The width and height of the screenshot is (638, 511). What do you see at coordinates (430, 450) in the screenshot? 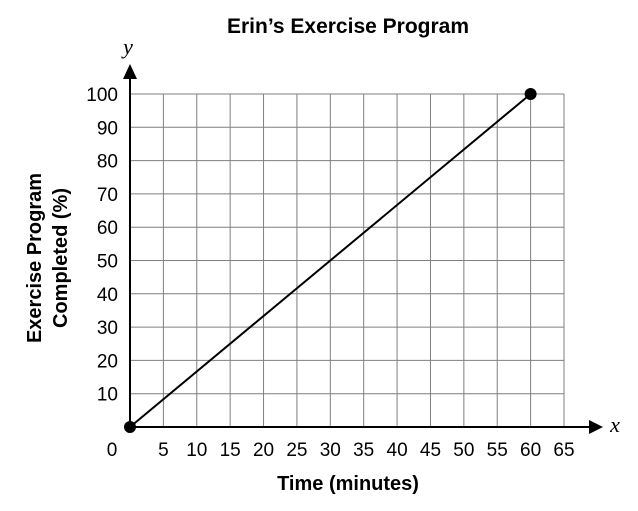
I see `x-tick-label: 45` at bounding box center [430, 450].